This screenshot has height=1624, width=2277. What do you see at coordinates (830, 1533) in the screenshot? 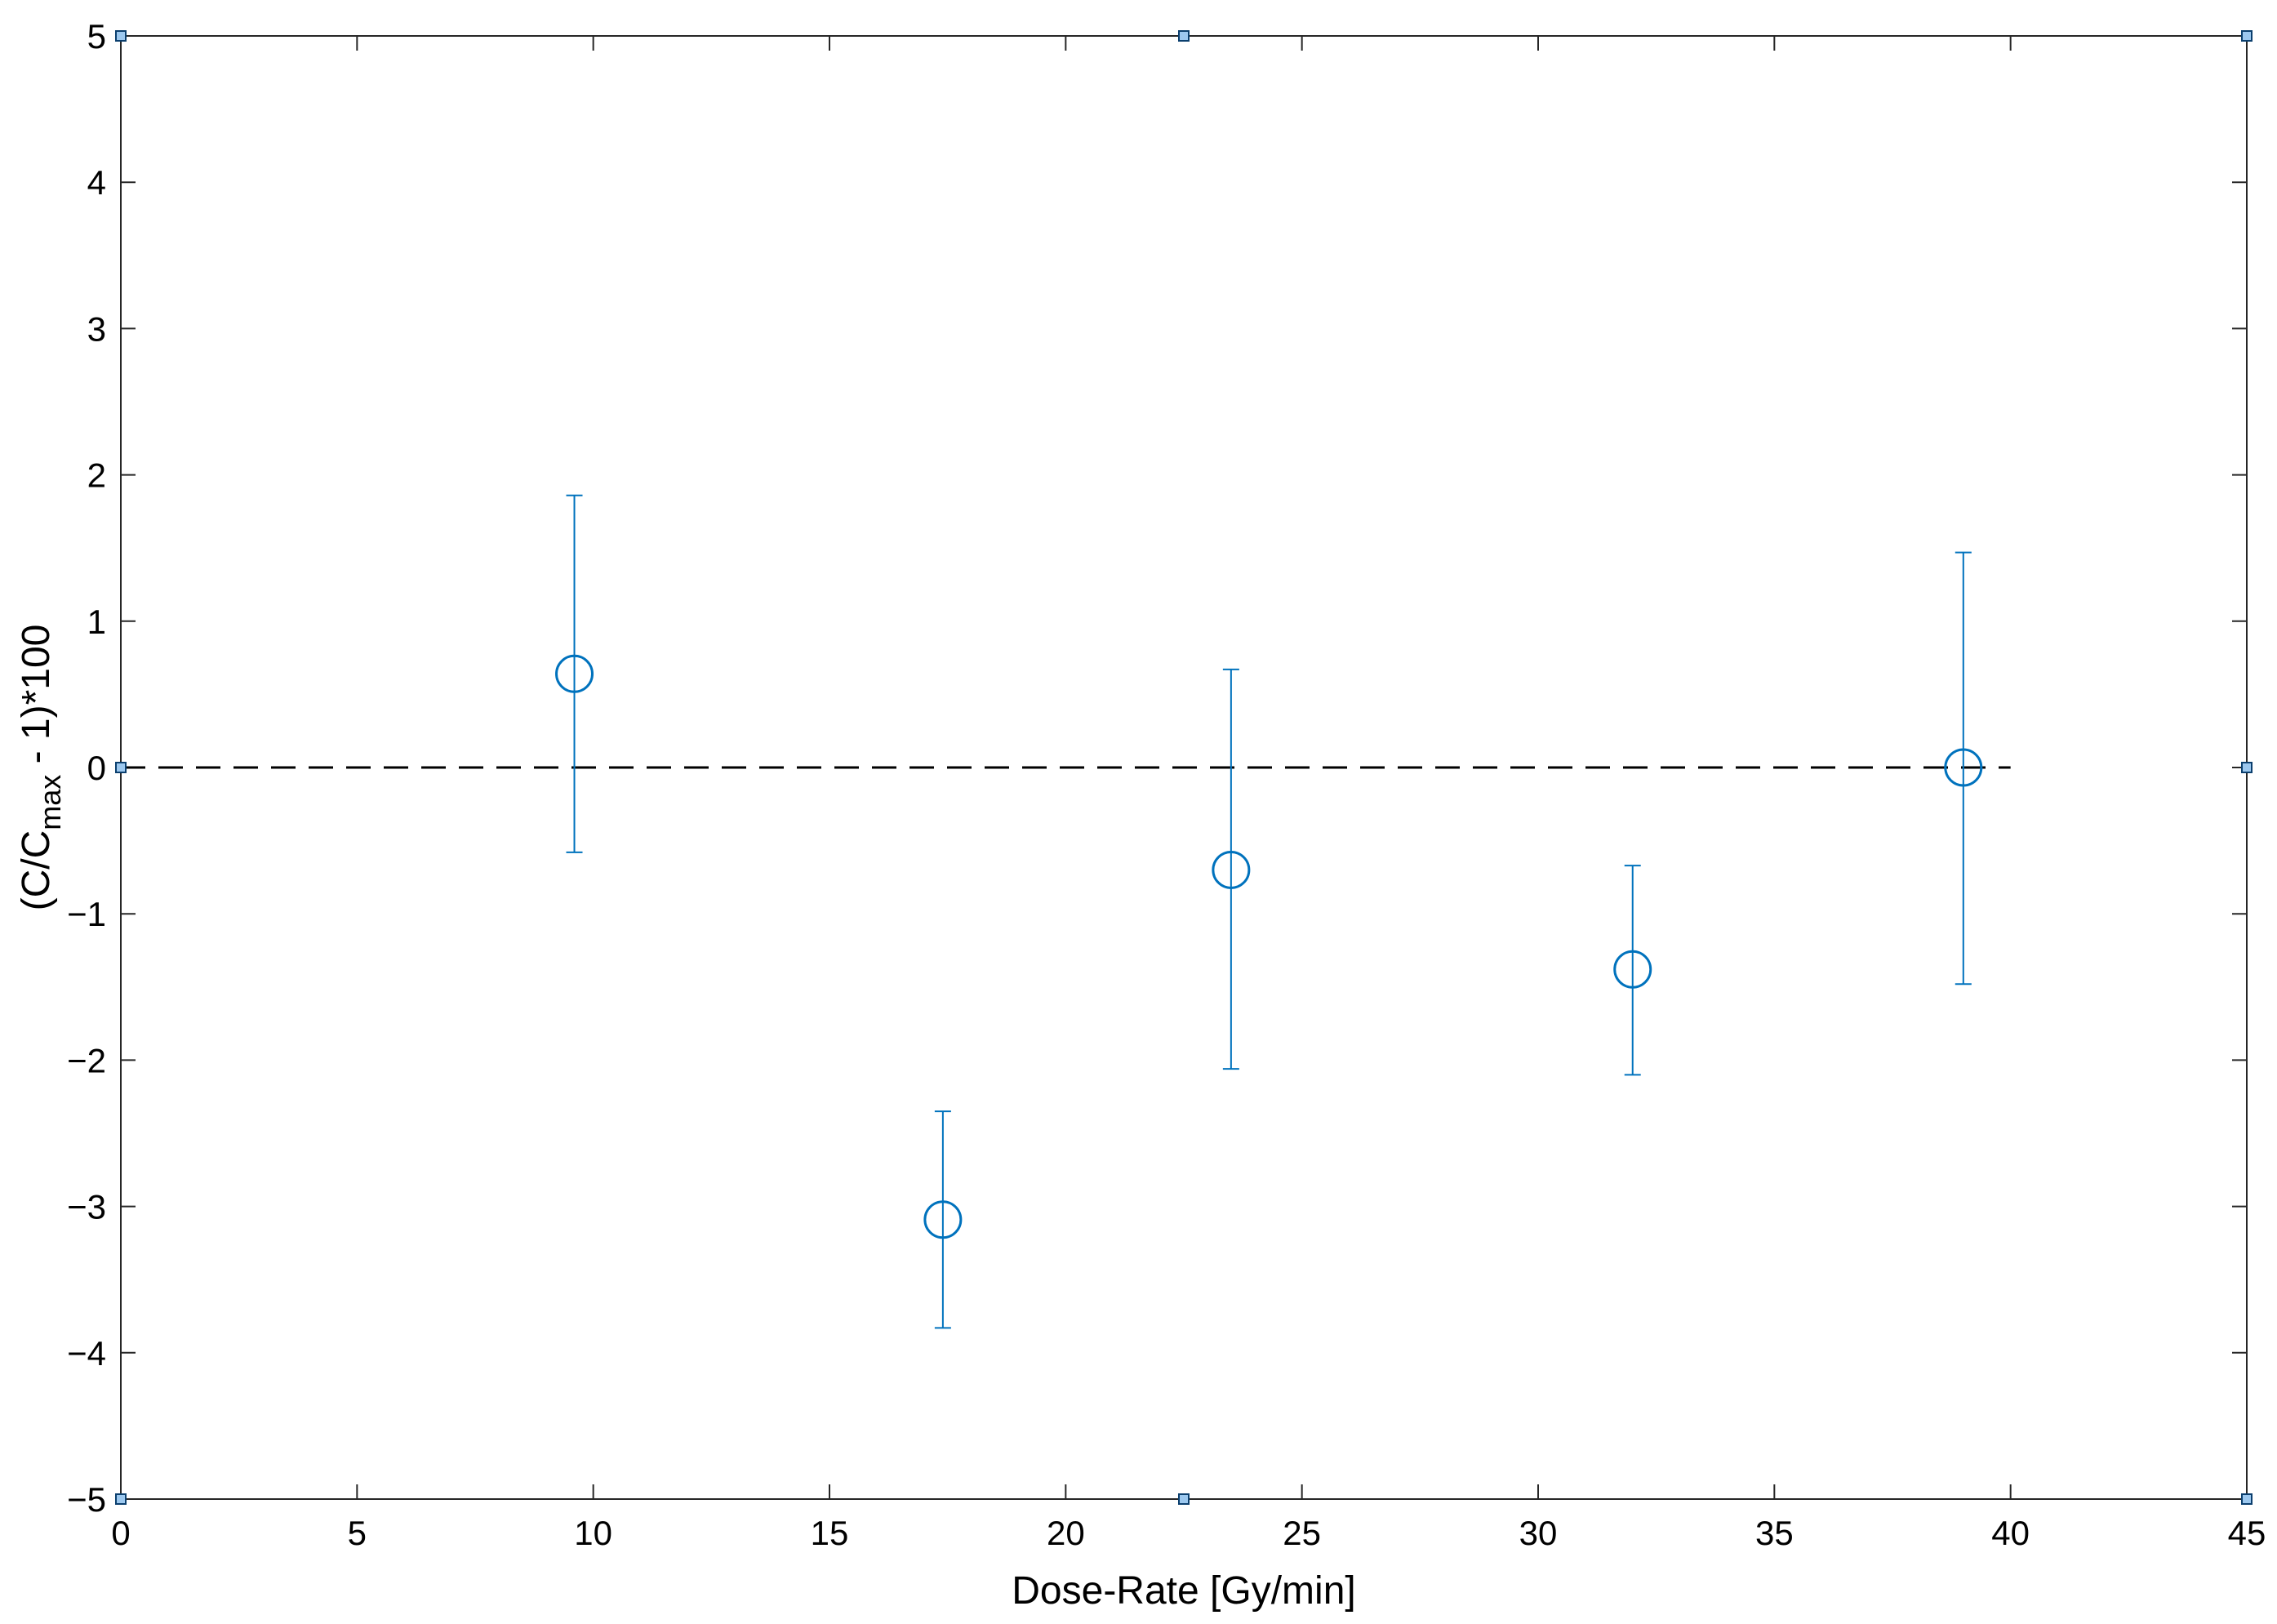
I see `x-tick-label: 15` at bounding box center [830, 1533].